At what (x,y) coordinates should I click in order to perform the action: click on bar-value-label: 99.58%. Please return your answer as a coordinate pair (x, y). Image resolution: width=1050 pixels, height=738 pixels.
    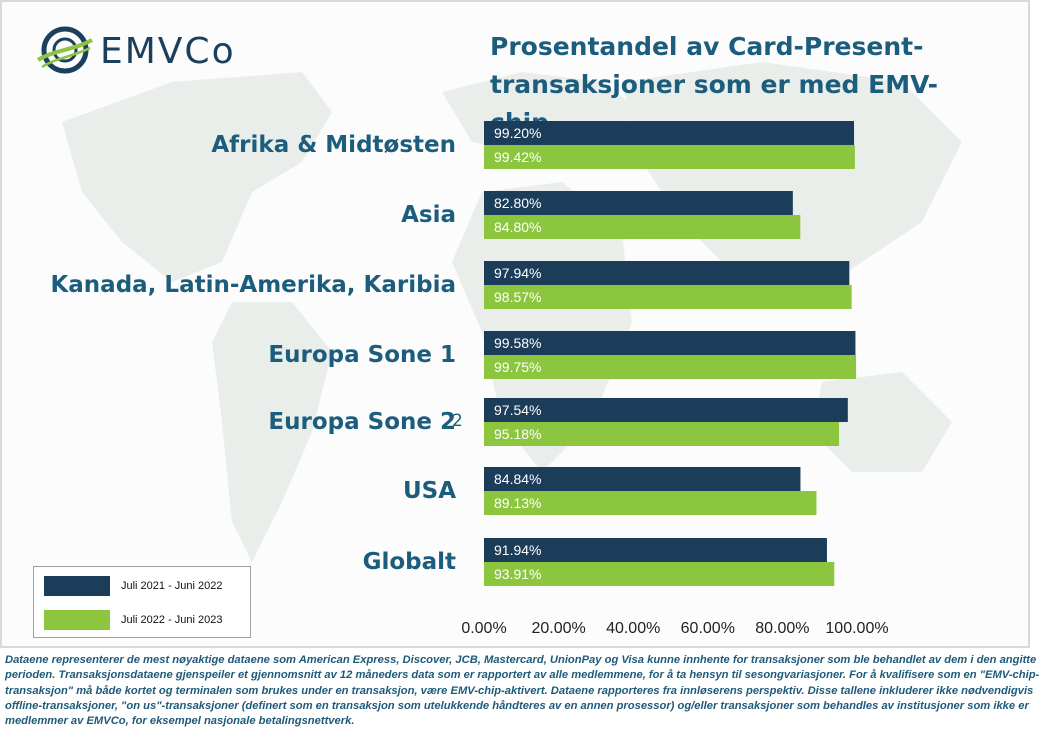
    Looking at the image, I should click on (517, 343).